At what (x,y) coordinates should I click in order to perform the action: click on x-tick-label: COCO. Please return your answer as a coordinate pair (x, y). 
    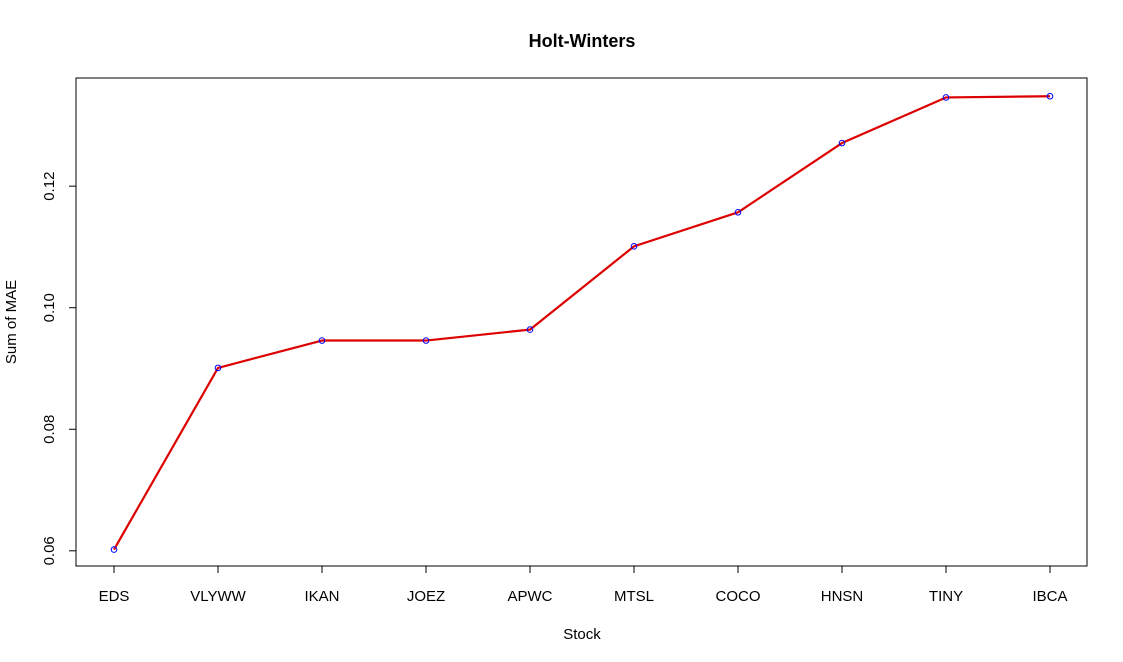
    Looking at the image, I should click on (738, 596).